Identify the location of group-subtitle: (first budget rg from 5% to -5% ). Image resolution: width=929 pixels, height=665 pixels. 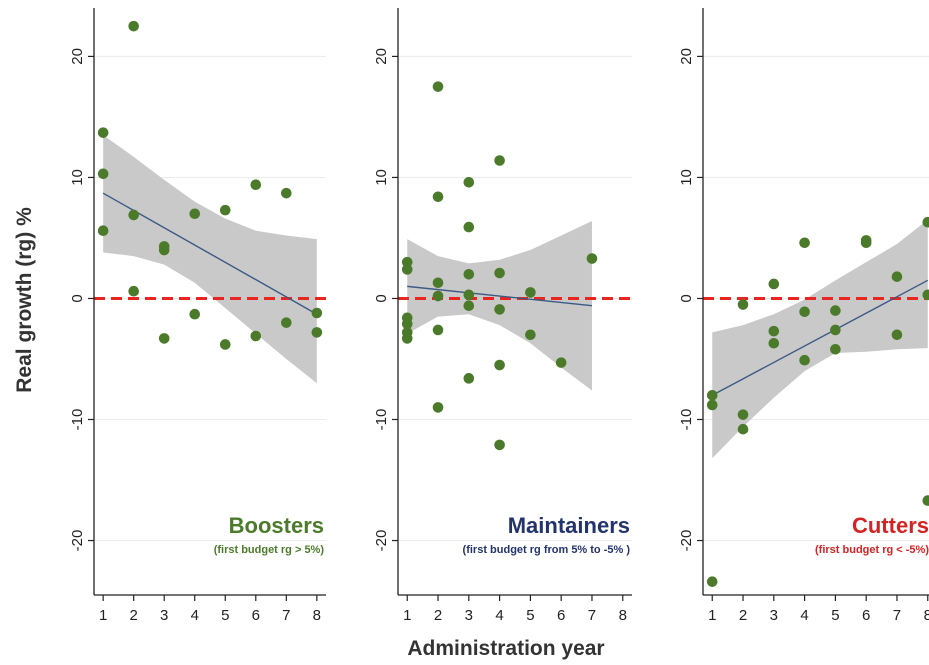
(547, 550).